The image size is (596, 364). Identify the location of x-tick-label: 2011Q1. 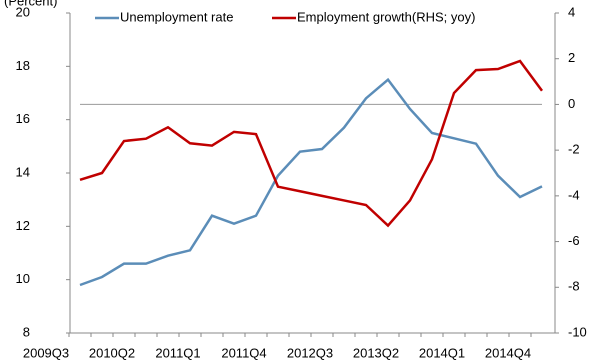
(177, 352).